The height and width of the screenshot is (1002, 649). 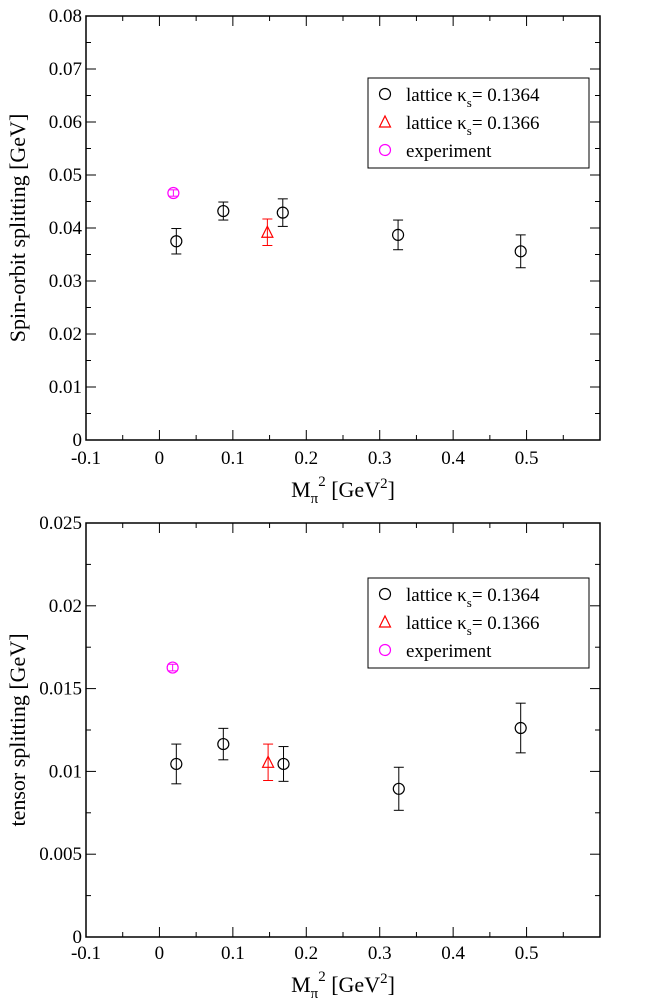 I want to click on y-tick-label: 0.025, so click(x=60, y=523).